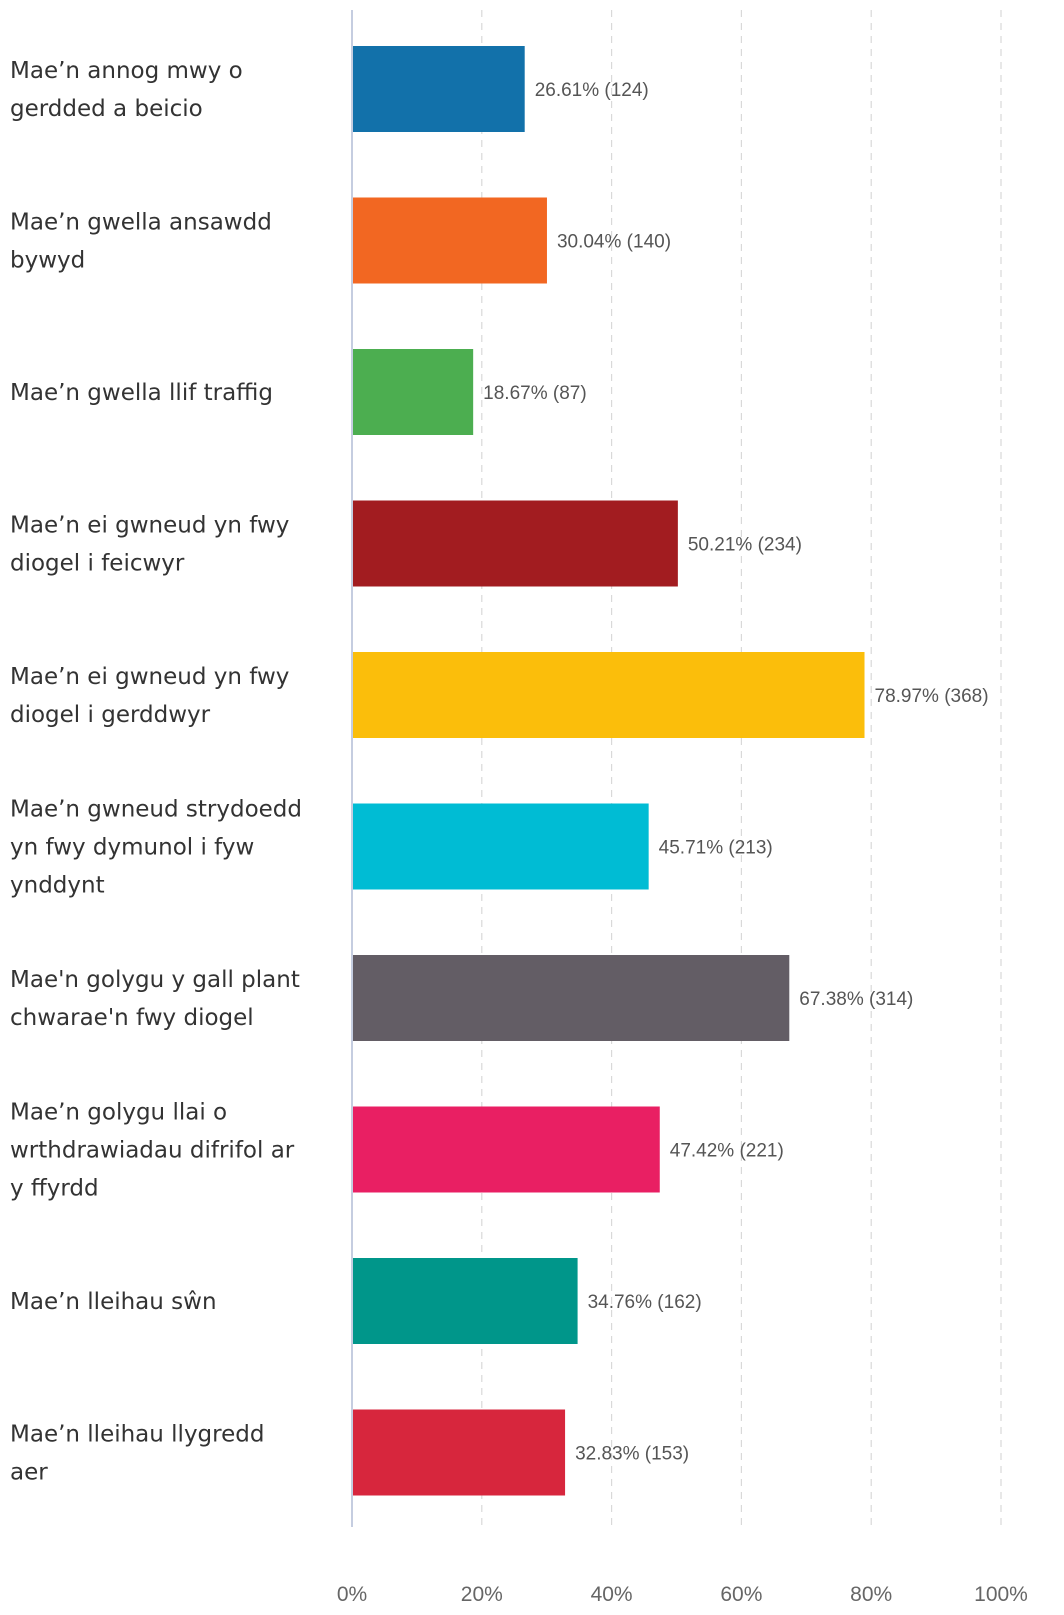 This screenshot has height=1615, width=1064. What do you see at coordinates (149, 696) in the screenshot?
I see `category-label: Mae’n ei gwneud yn fwy diogel i gerddwyr` at bounding box center [149, 696].